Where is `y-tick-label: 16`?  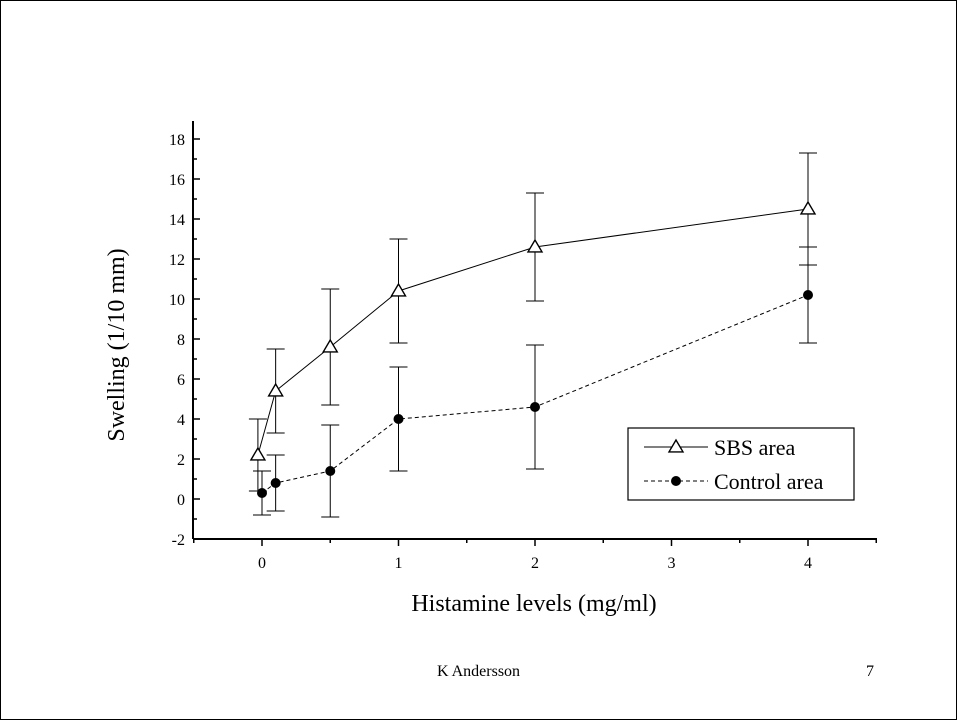
y-tick-label: 16 is located at coordinates (177, 180).